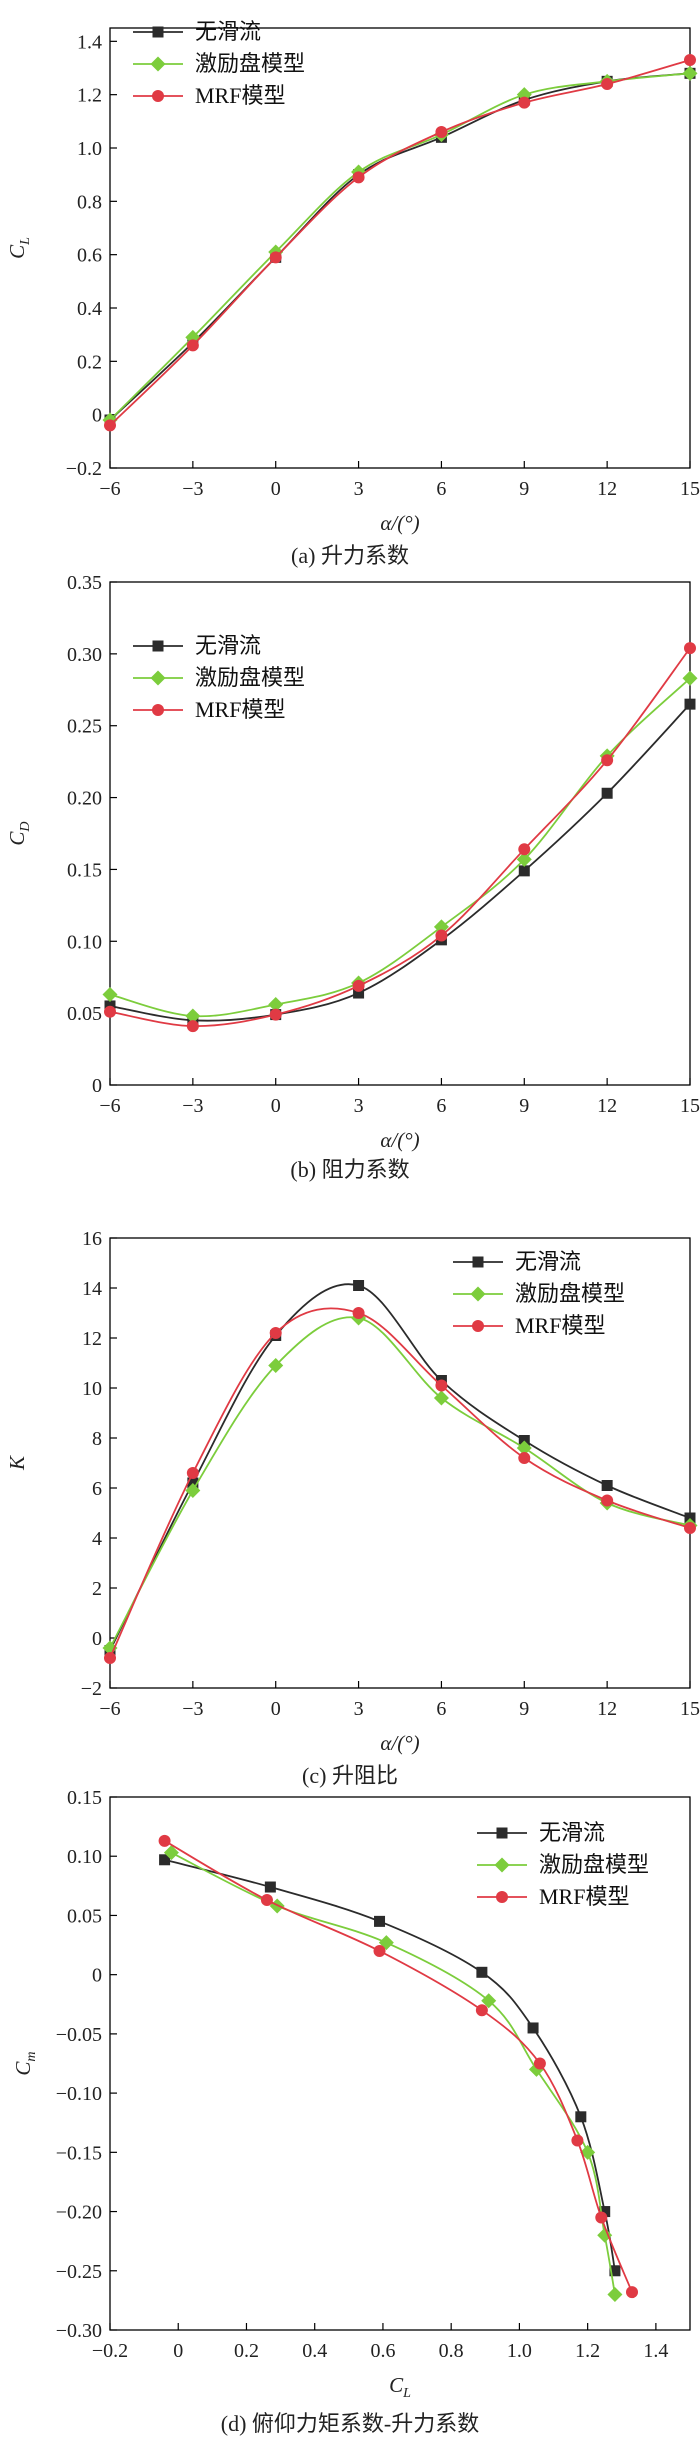 Image resolution: width=700 pixels, height=2451 pixels. What do you see at coordinates (97, 1639) in the screenshot?
I see `chart-3-ytick-label: 0` at bounding box center [97, 1639].